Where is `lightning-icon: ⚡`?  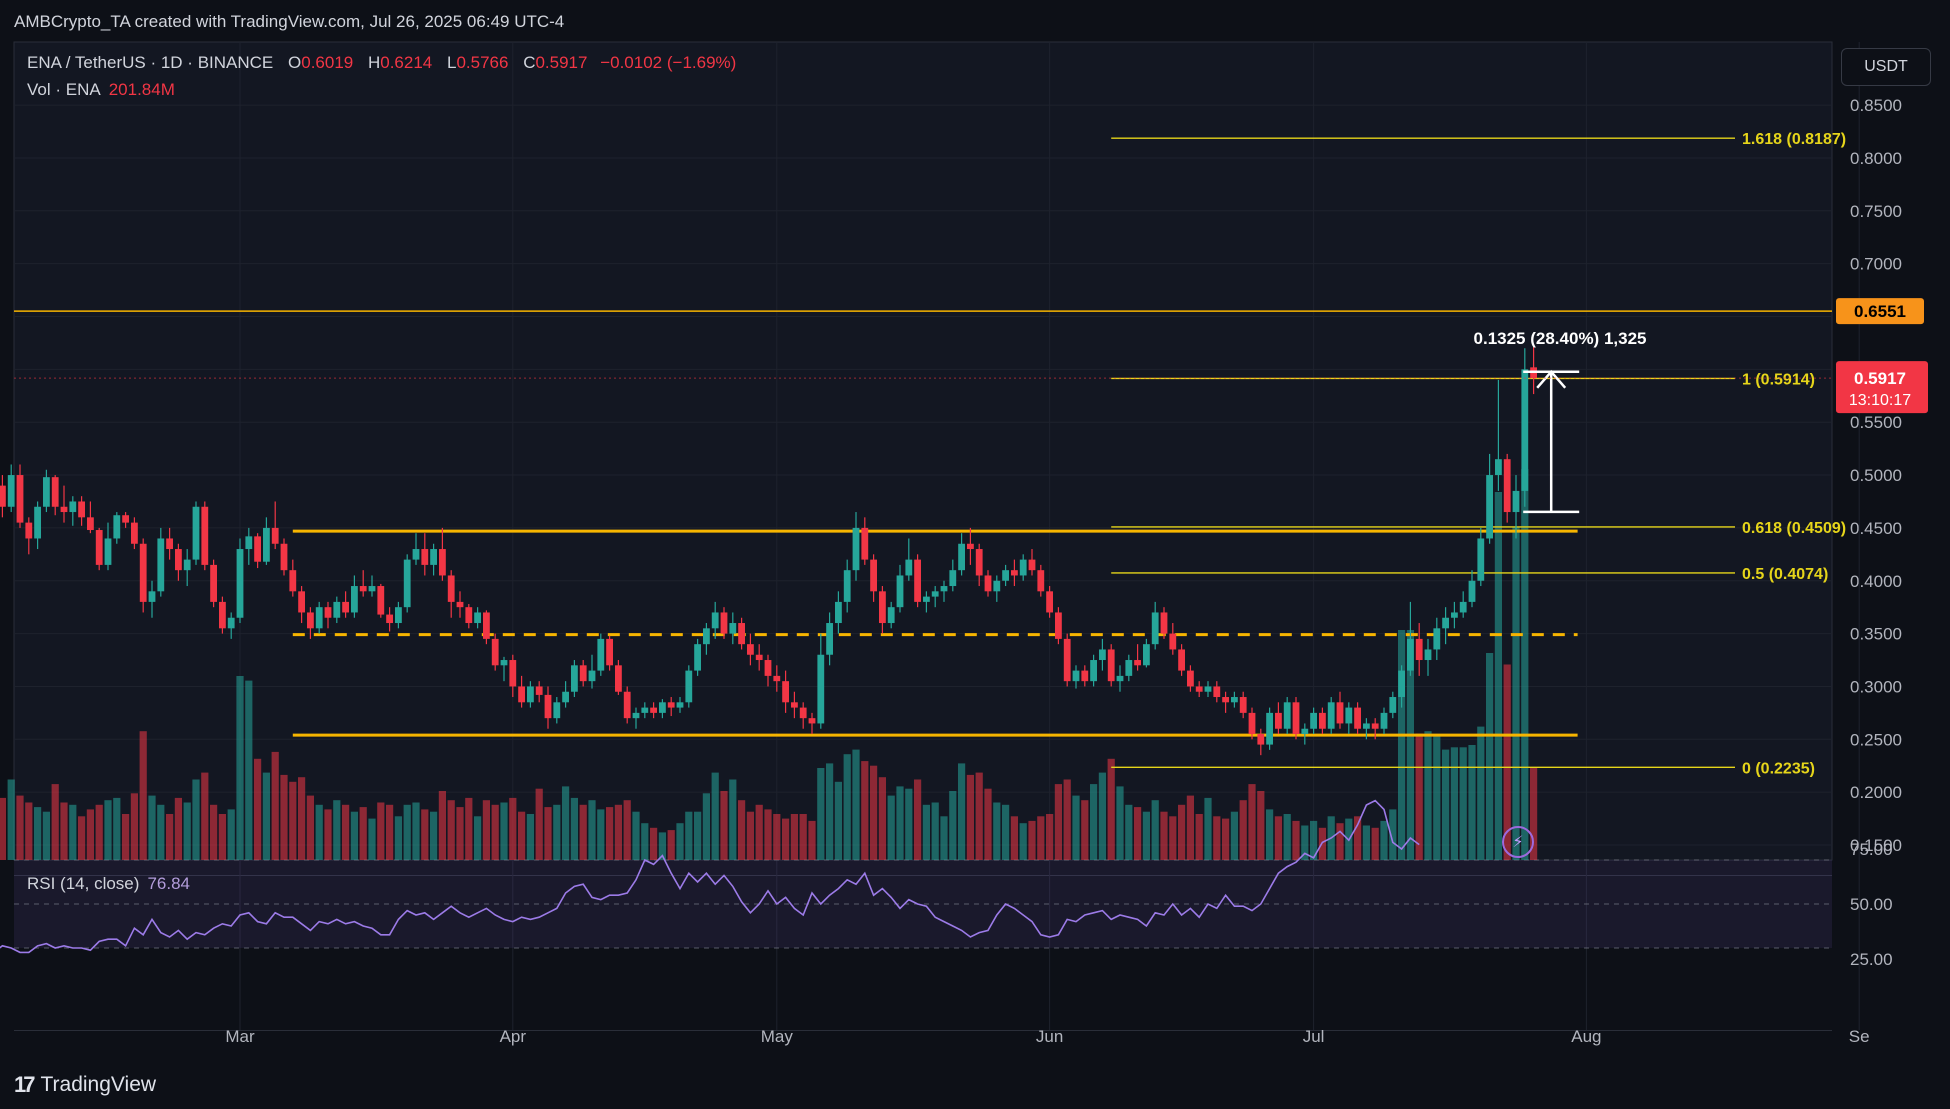
lightning-icon: ⚡ is located at coordinates (1518, 842).